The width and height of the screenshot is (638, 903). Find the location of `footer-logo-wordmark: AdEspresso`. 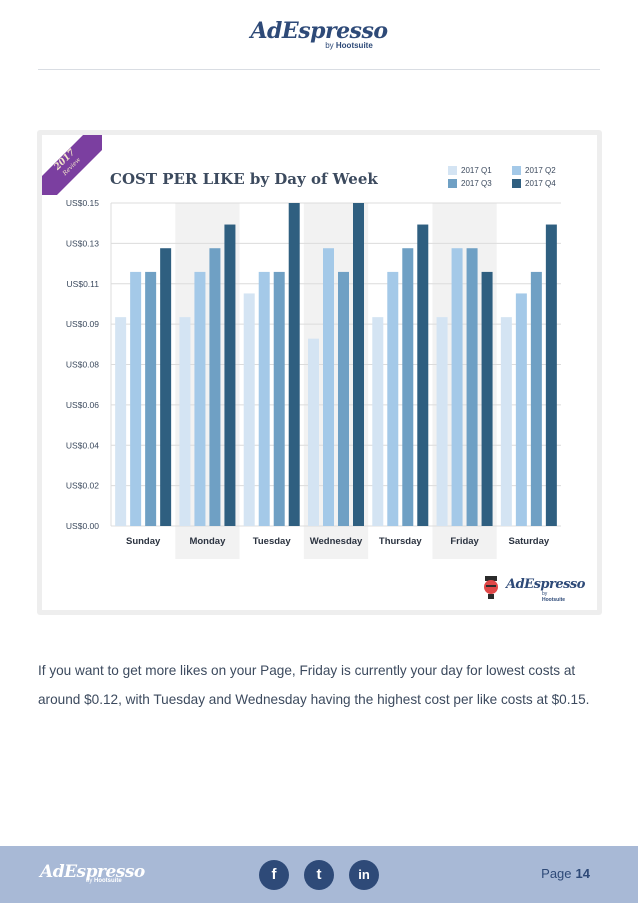

footer-logo-wordmark: AdEspresso is located at coordinates (92, 872).